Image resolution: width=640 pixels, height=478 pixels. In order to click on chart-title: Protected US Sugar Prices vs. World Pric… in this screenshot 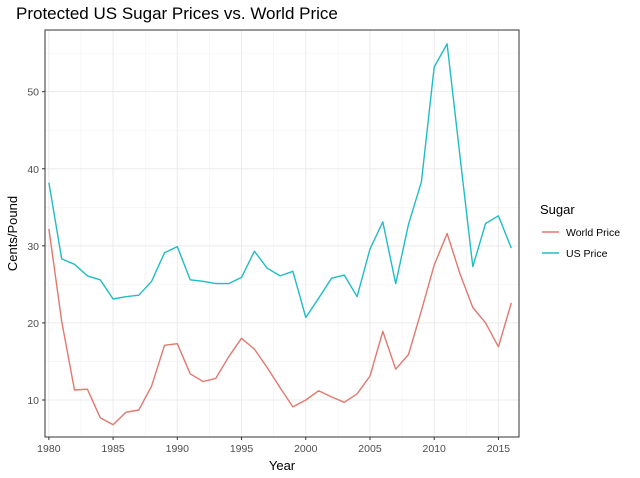, I will do `click(177, 13)`.